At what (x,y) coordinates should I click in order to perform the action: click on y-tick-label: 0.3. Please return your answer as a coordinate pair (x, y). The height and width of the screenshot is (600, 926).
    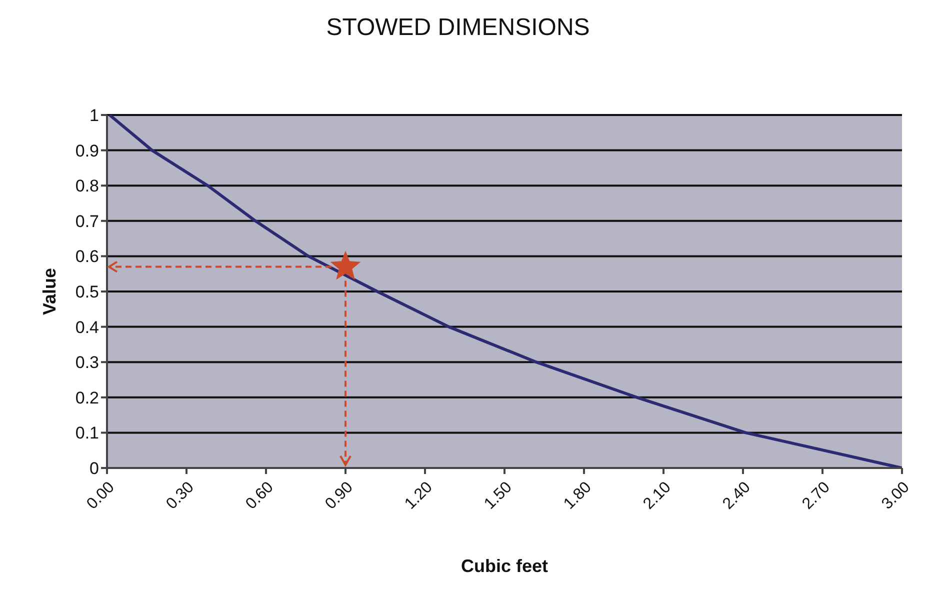
    Looking at the image, I should click on (87, 362).